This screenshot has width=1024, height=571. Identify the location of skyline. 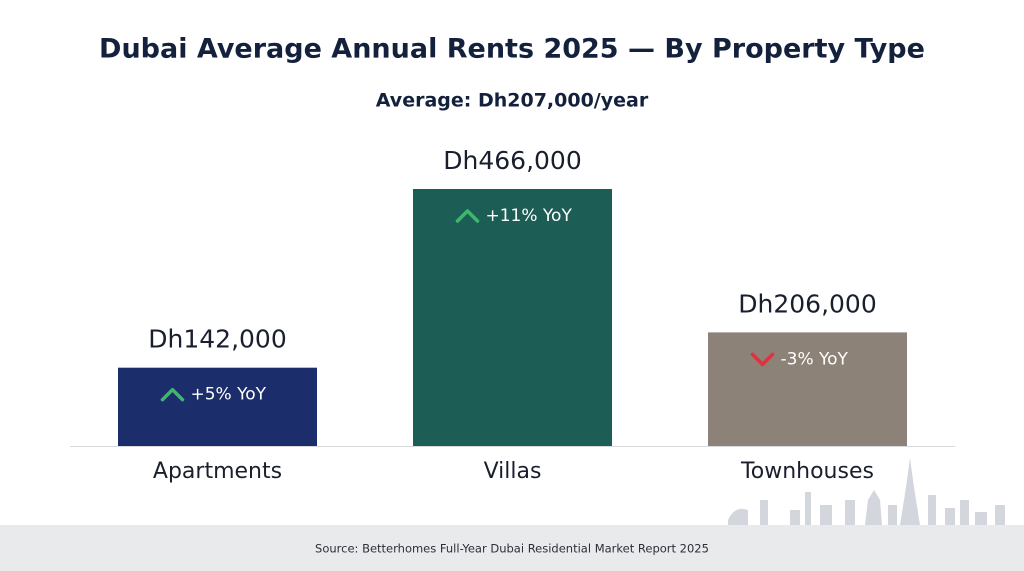
(866, 491).